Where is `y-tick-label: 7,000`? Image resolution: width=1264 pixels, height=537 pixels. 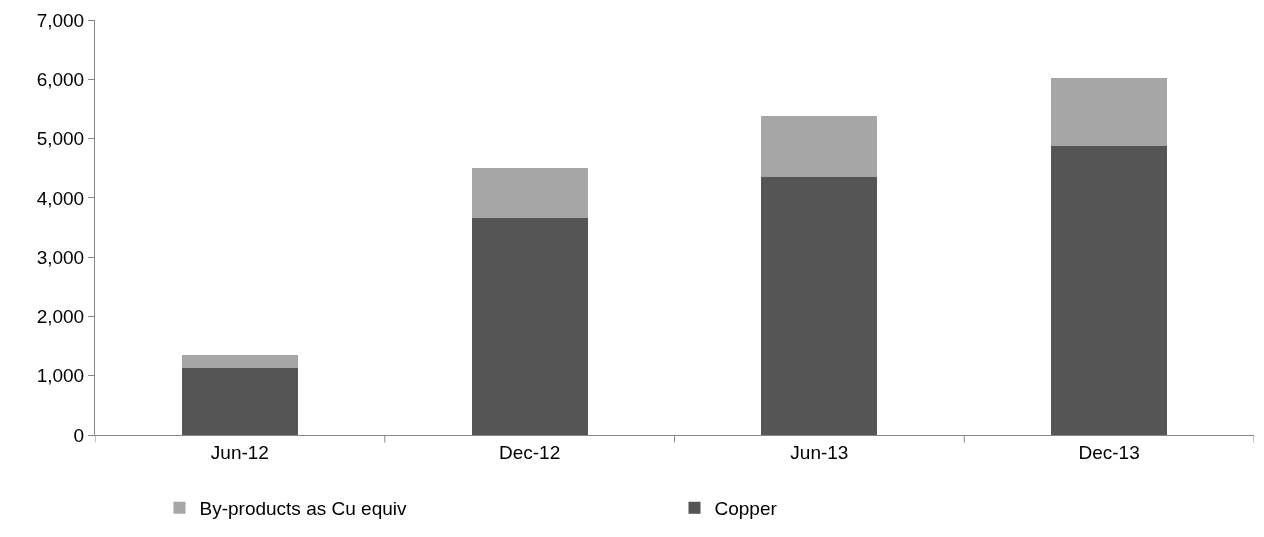
y-tick-label: 7,000 is located at coordinates (60, 20).